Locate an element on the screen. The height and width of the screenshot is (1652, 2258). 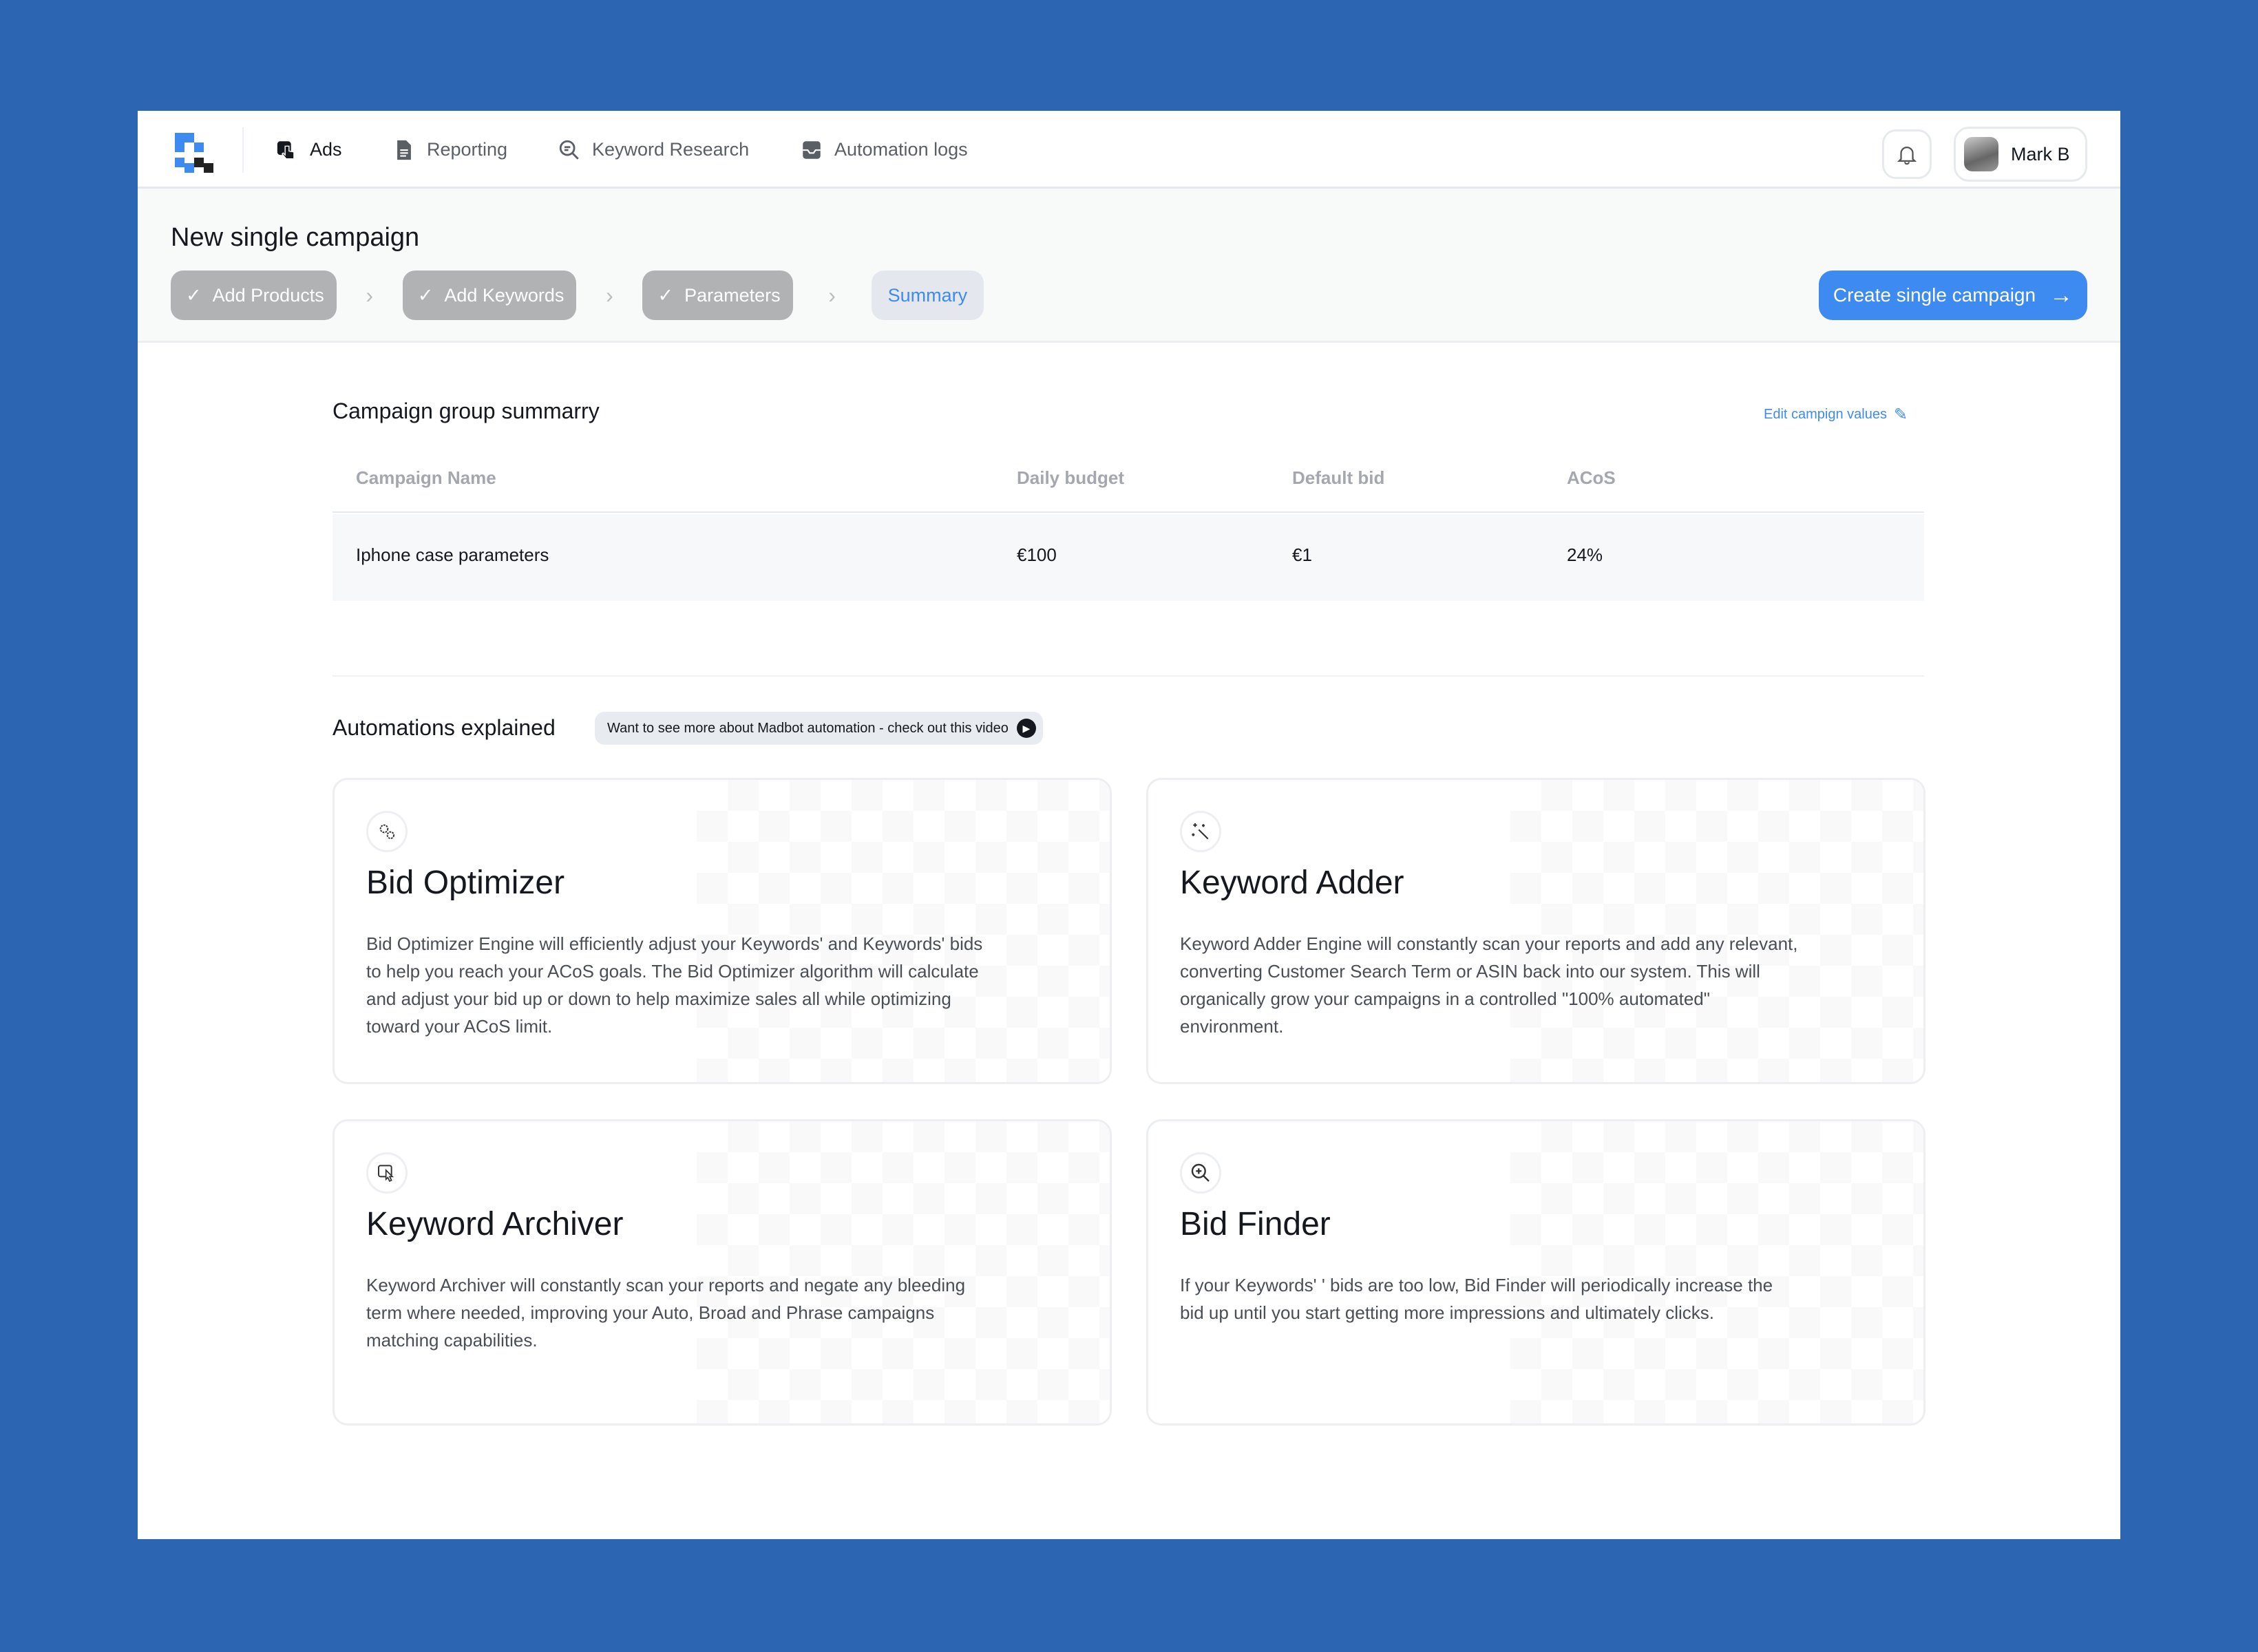
nav-label: Ads is located at coordinates (326, 150).